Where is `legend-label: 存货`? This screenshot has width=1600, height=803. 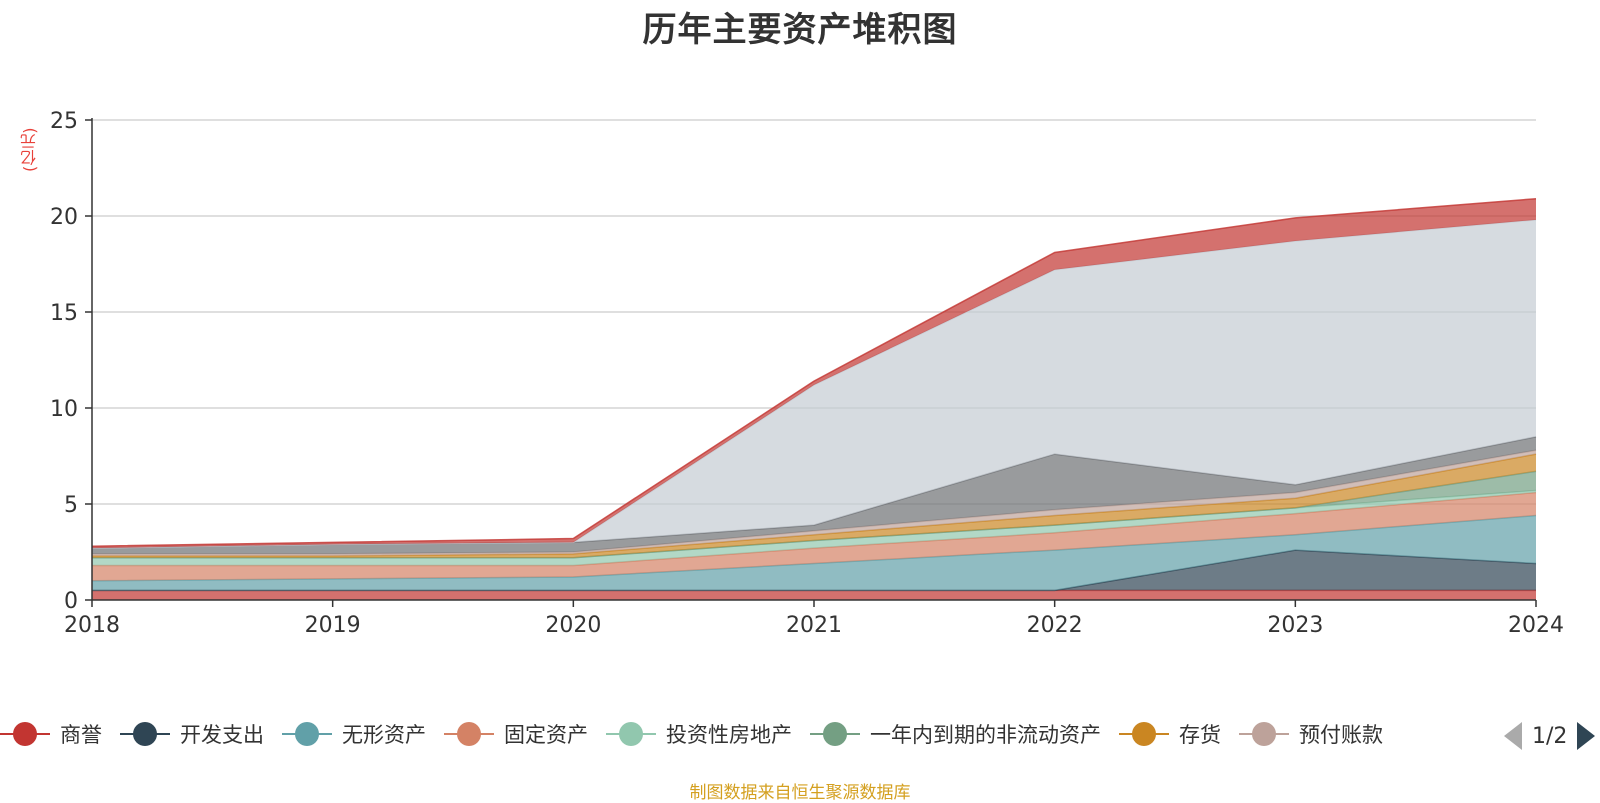 legend-label: 存货 is located at coordinates (1200, 735).